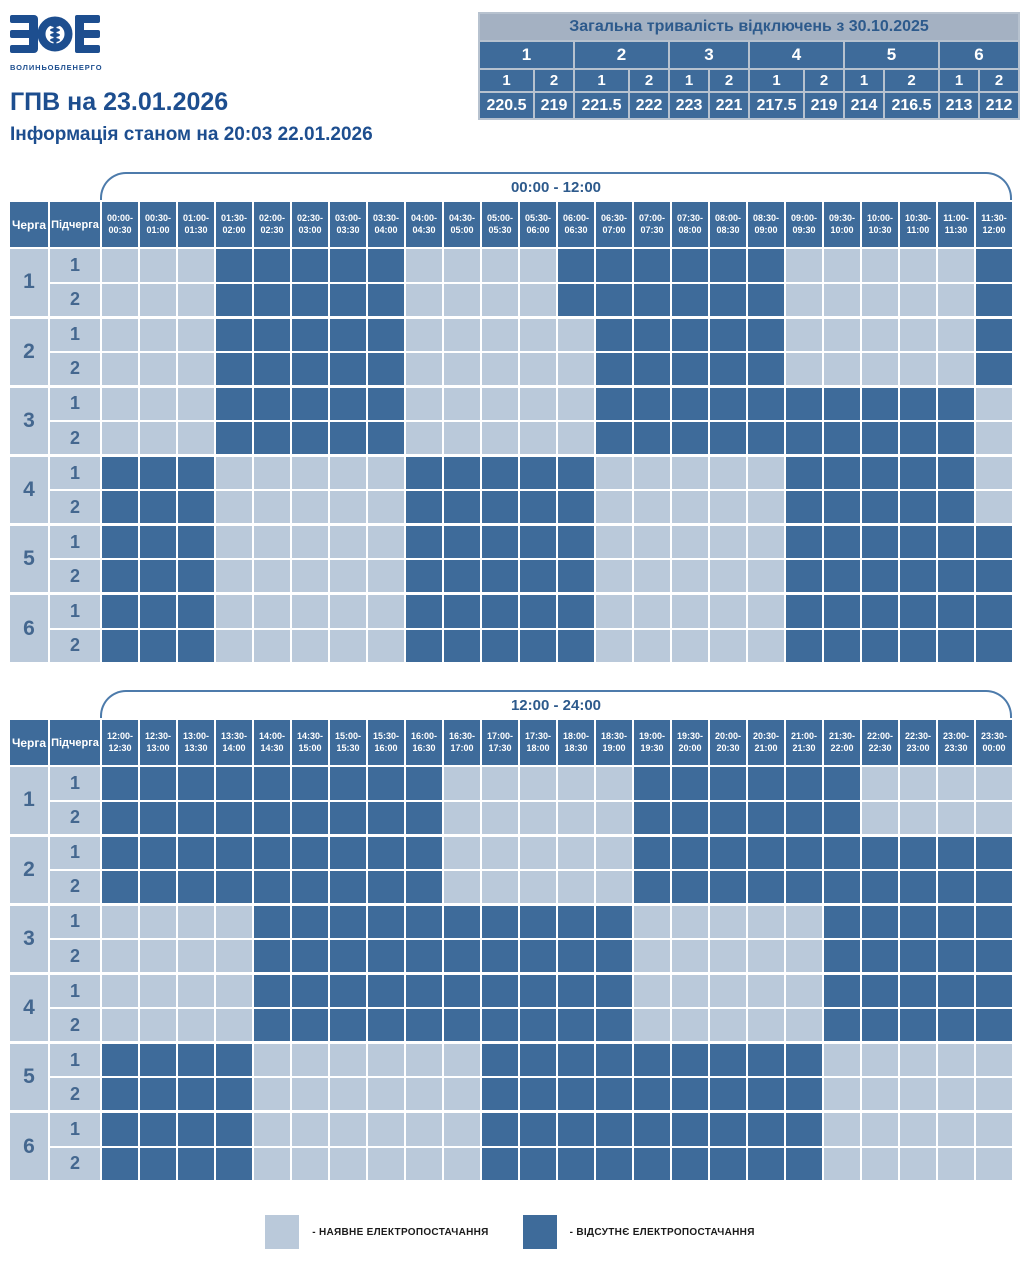 This screenshot has width=1020, height=1280. Describe the element at coordinates (462, 742) in the screenshot. I see `time-slot-header: 16:30- 17:00` at that location.